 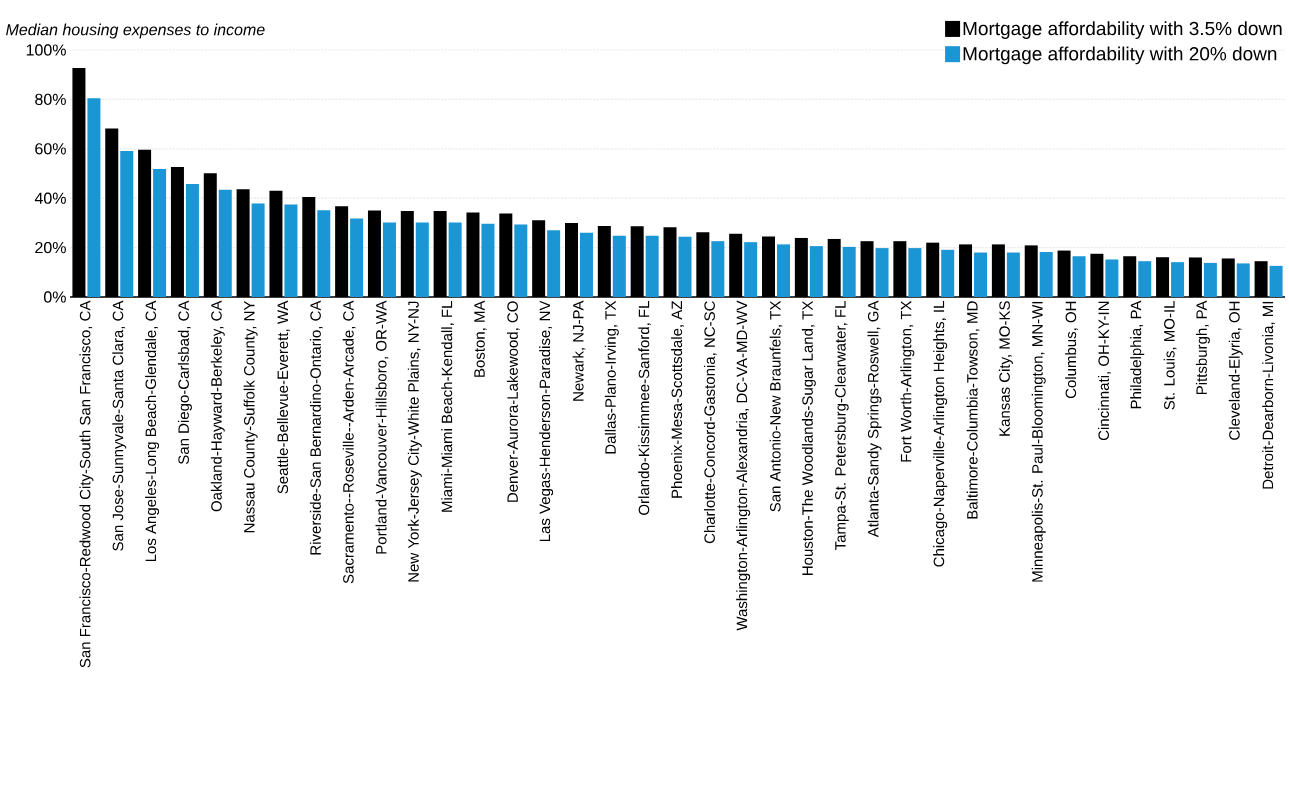 What do you see at coordinates (1202, 347) in the screenshot?
I see `x-tick-label: Pittsburgh, PA` at bounding box center [1202, 347].